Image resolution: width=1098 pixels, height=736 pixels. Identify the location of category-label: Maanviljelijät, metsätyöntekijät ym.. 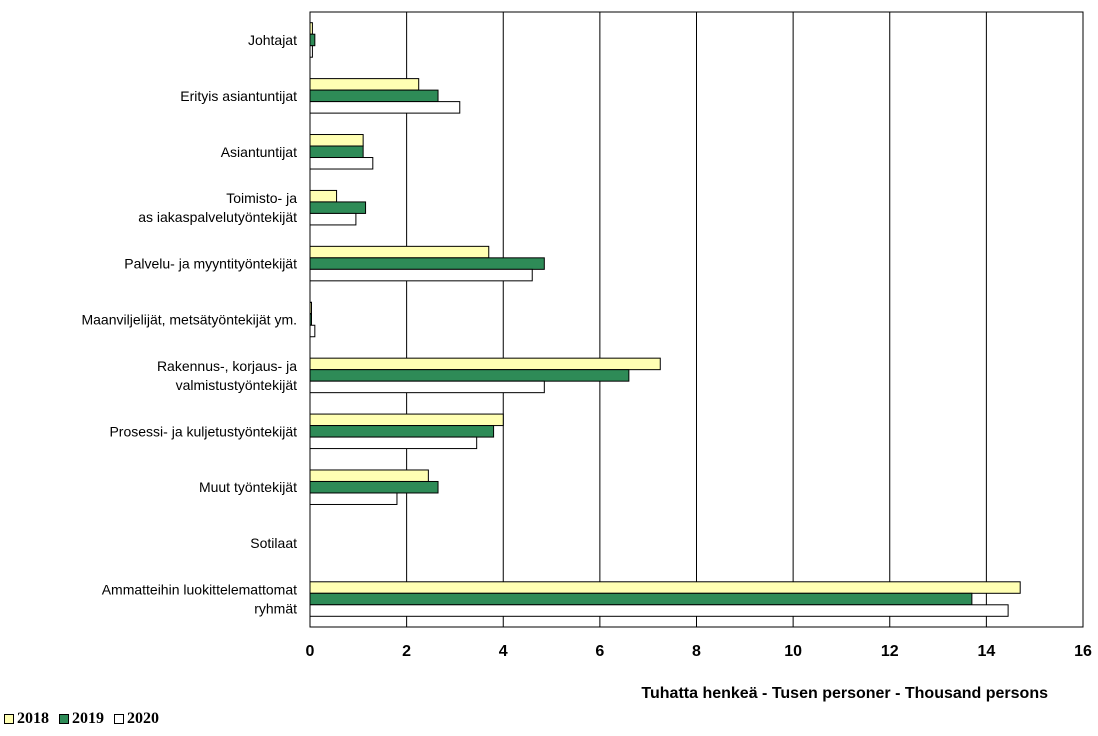
(189, 320).